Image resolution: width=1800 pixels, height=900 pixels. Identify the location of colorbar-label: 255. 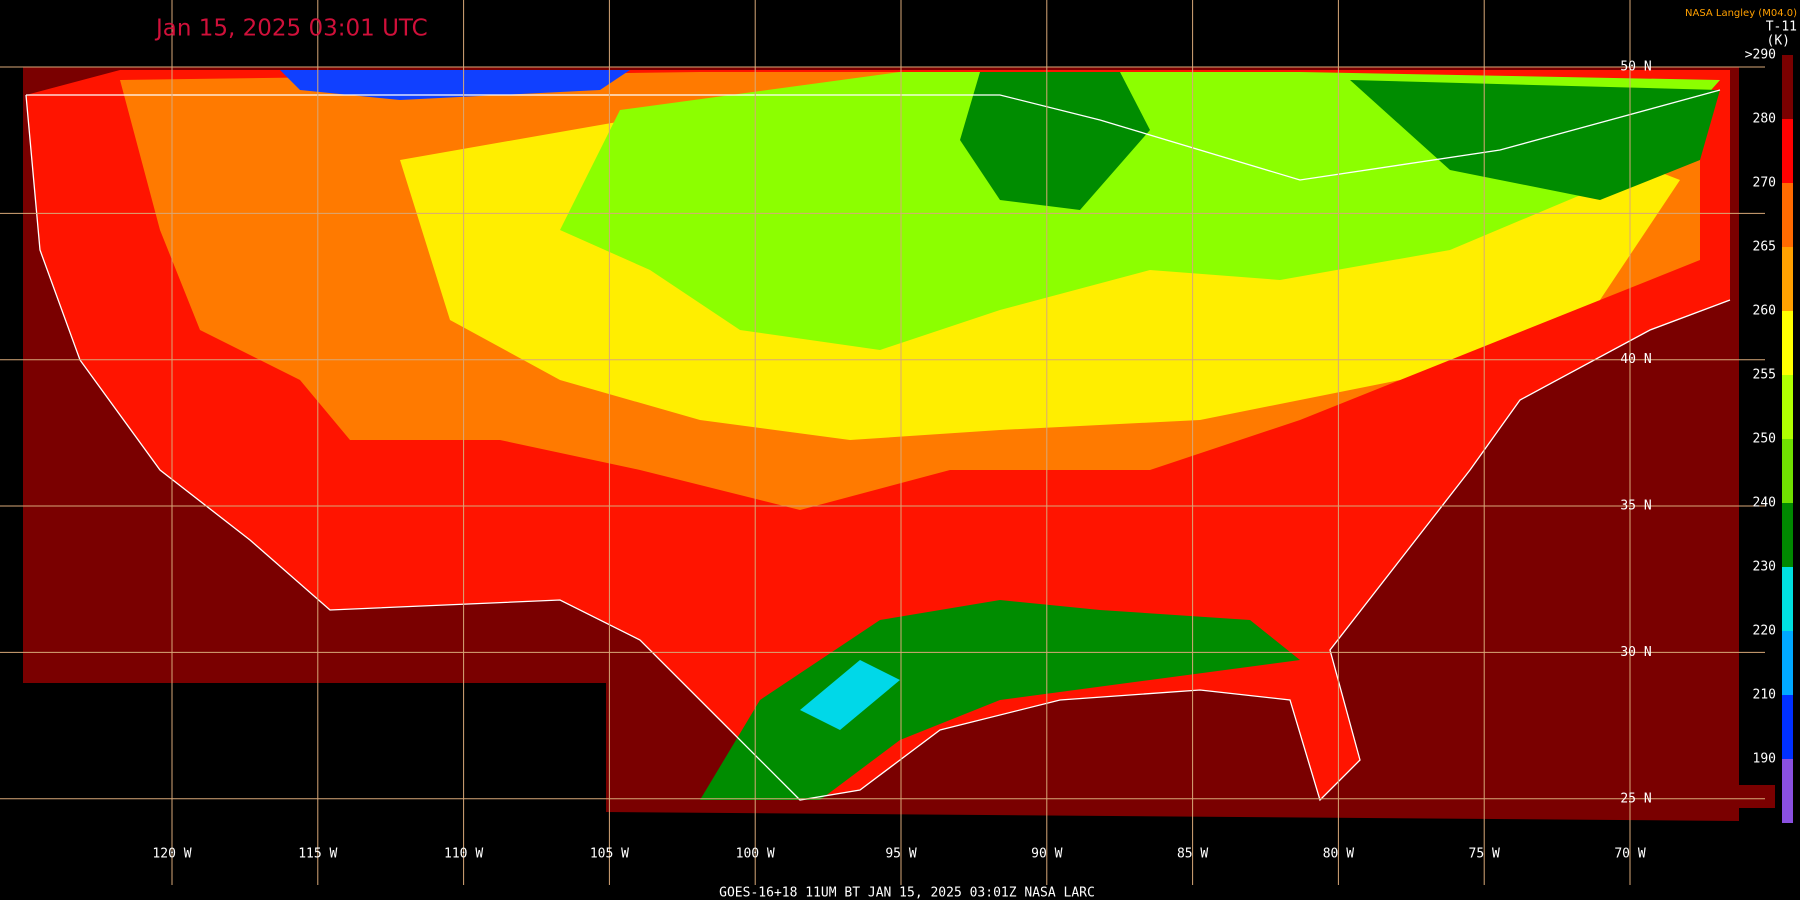
(1764, 375).